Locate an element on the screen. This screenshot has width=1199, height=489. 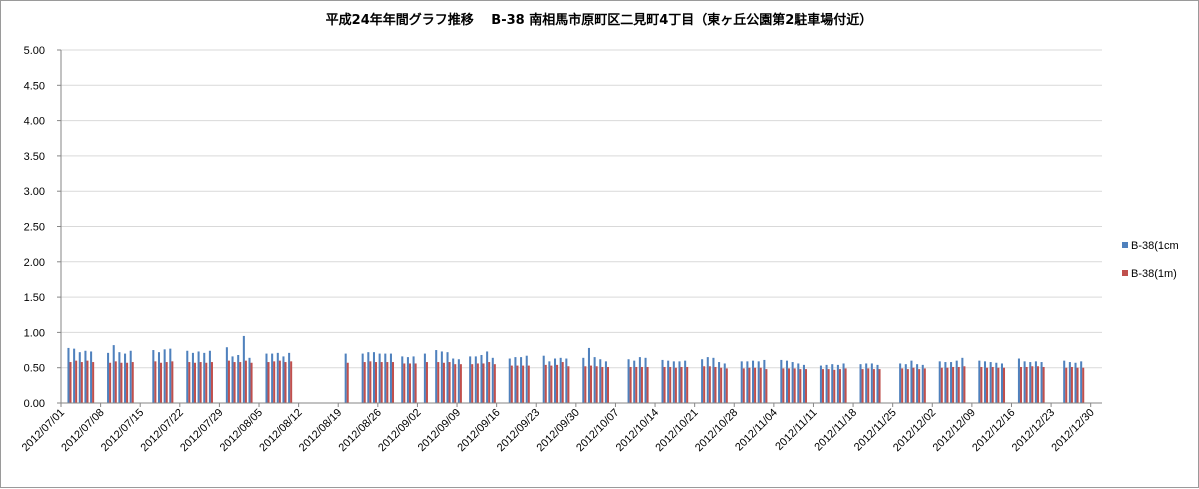
legend-swatch-1m is located at coordinates (1125, 273).